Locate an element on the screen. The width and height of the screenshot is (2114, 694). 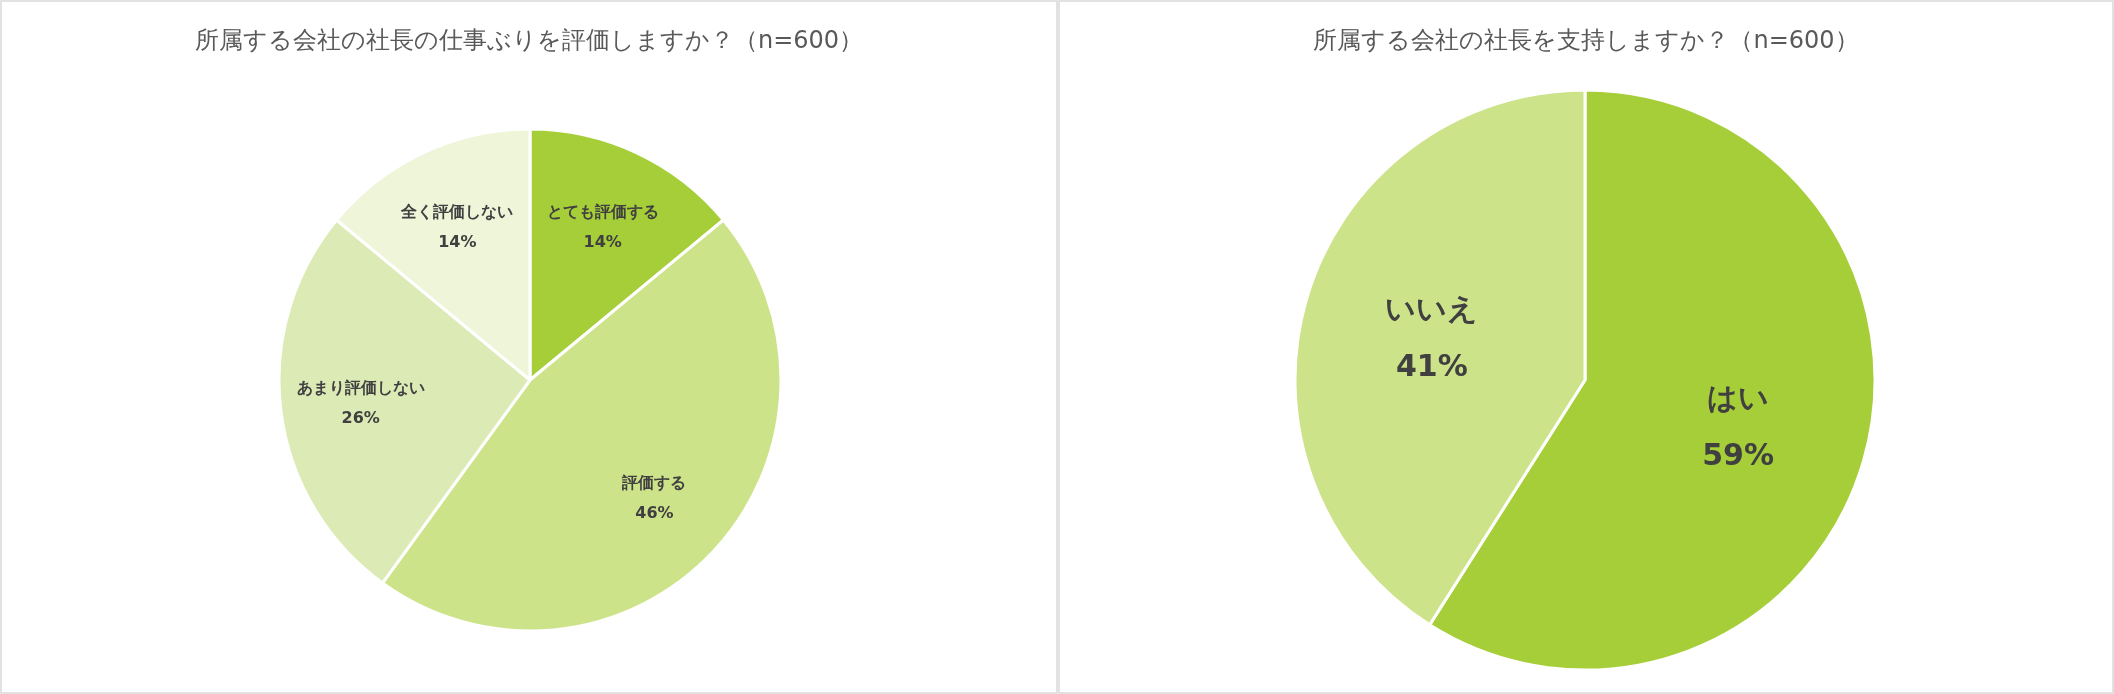
data-label: 46% is located at coordinates (654, 513).